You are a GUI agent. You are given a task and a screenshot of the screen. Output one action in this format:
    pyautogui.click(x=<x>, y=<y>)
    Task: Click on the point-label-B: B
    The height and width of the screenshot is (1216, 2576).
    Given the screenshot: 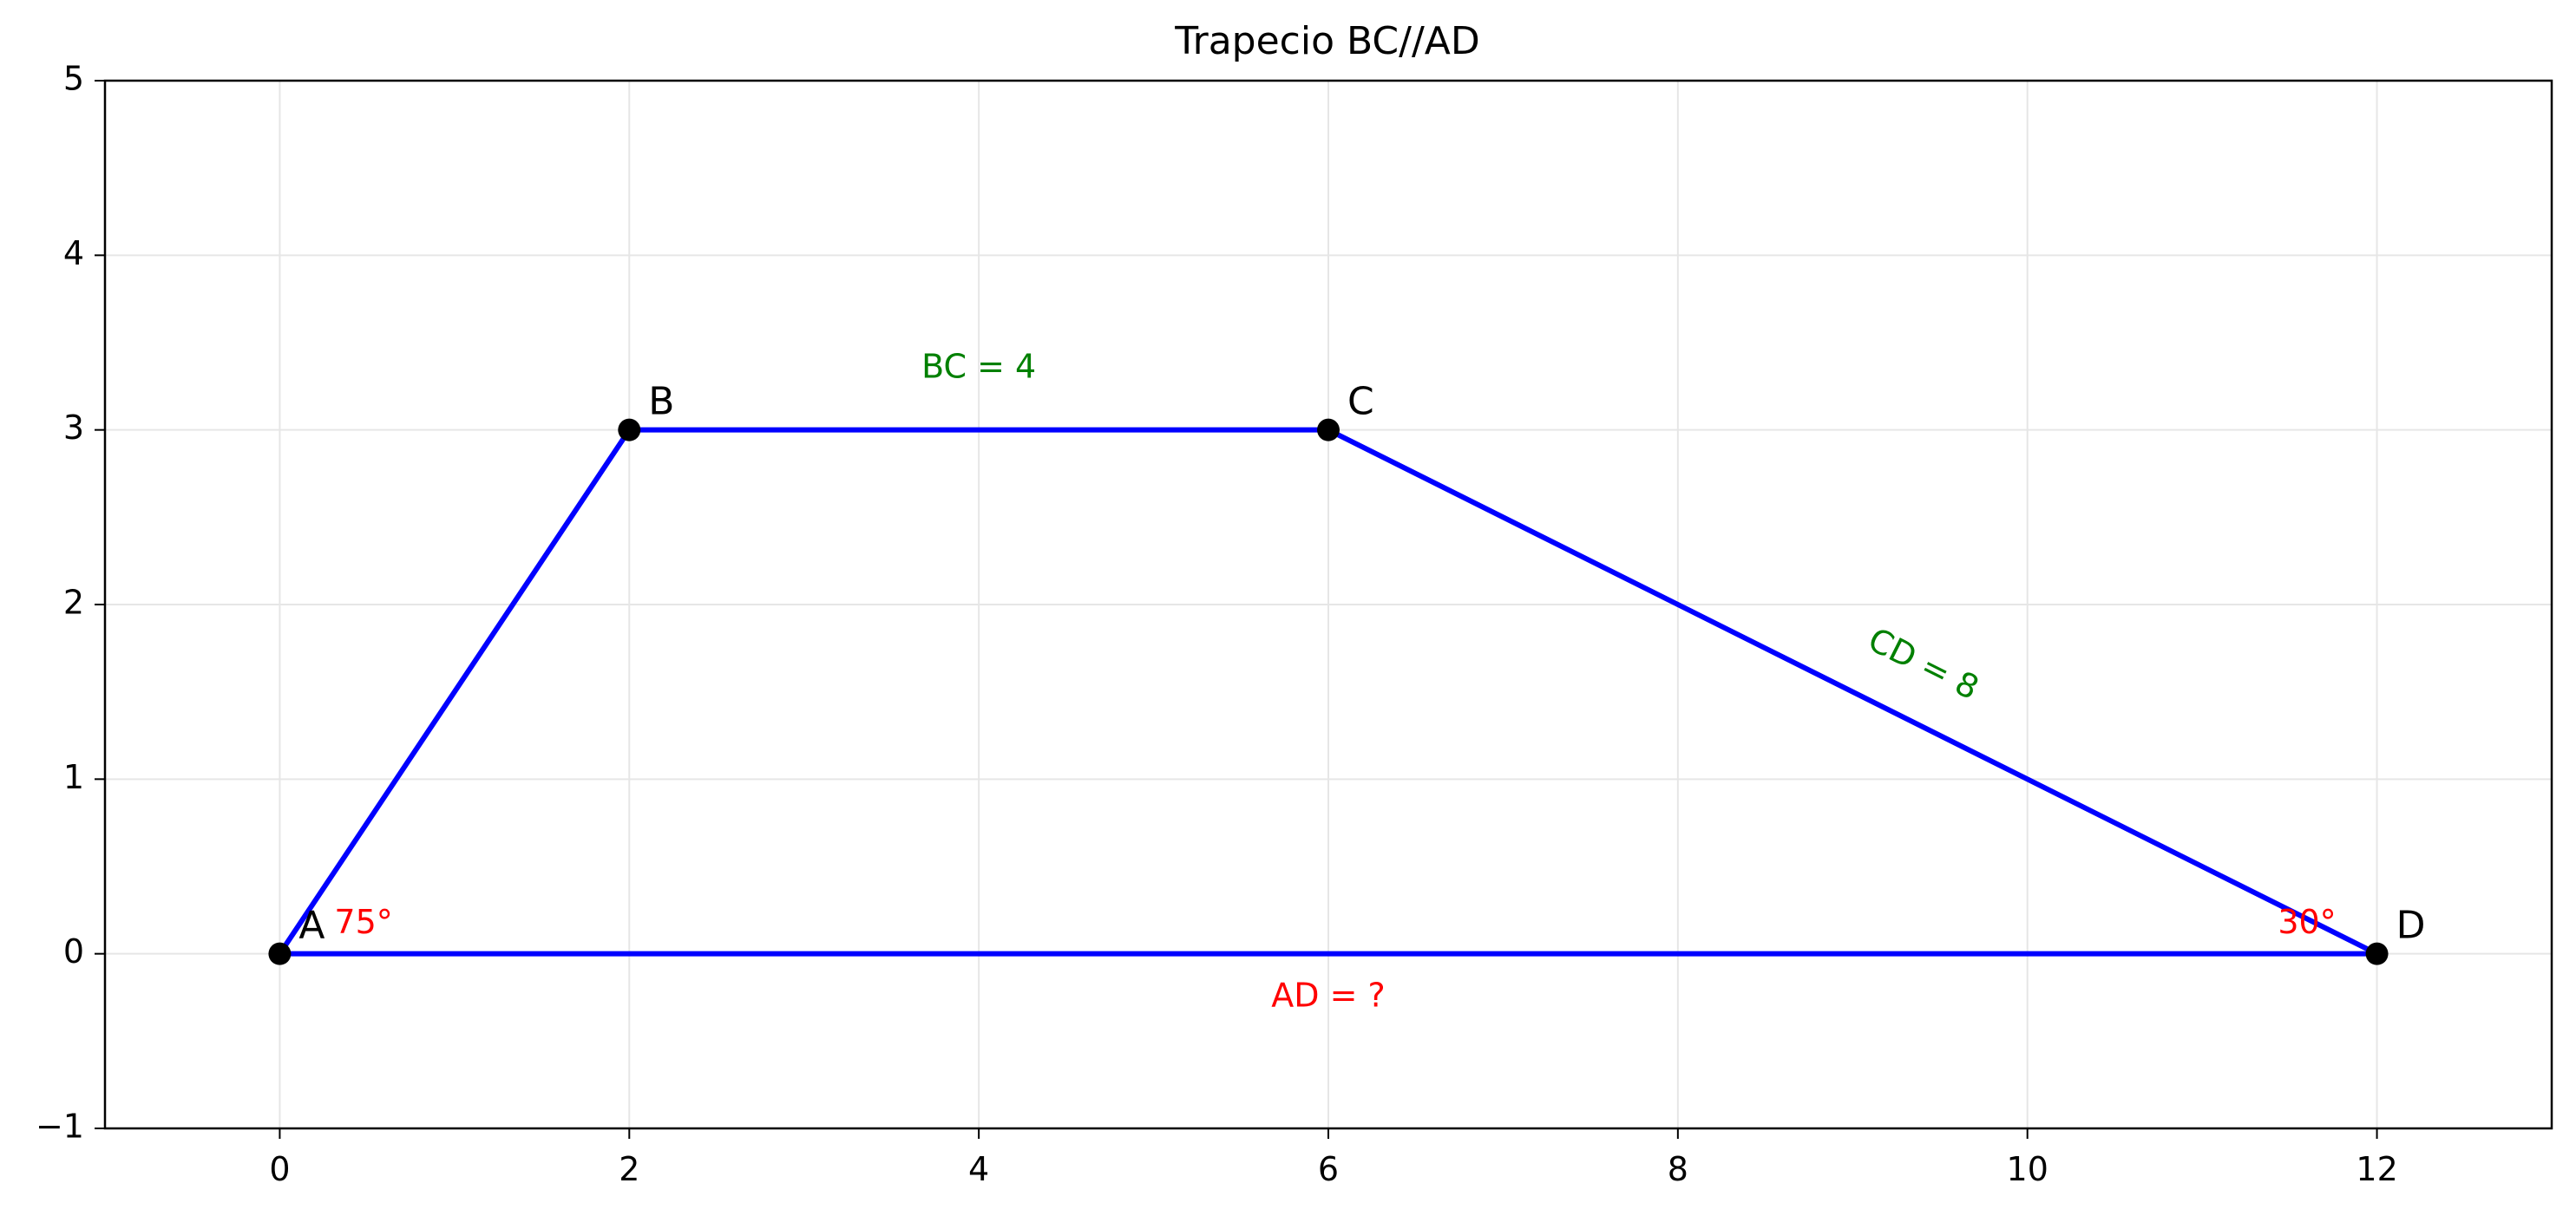 What is the action you would take?
    pyautogui.click(x=661, y=402)
    